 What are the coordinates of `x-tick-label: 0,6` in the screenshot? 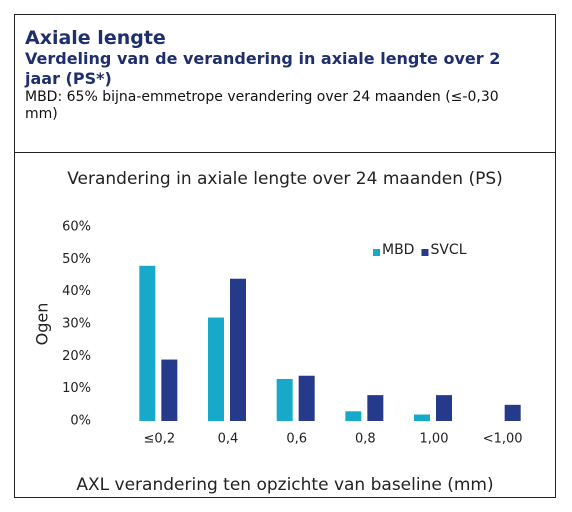 It's located at (296, 439).